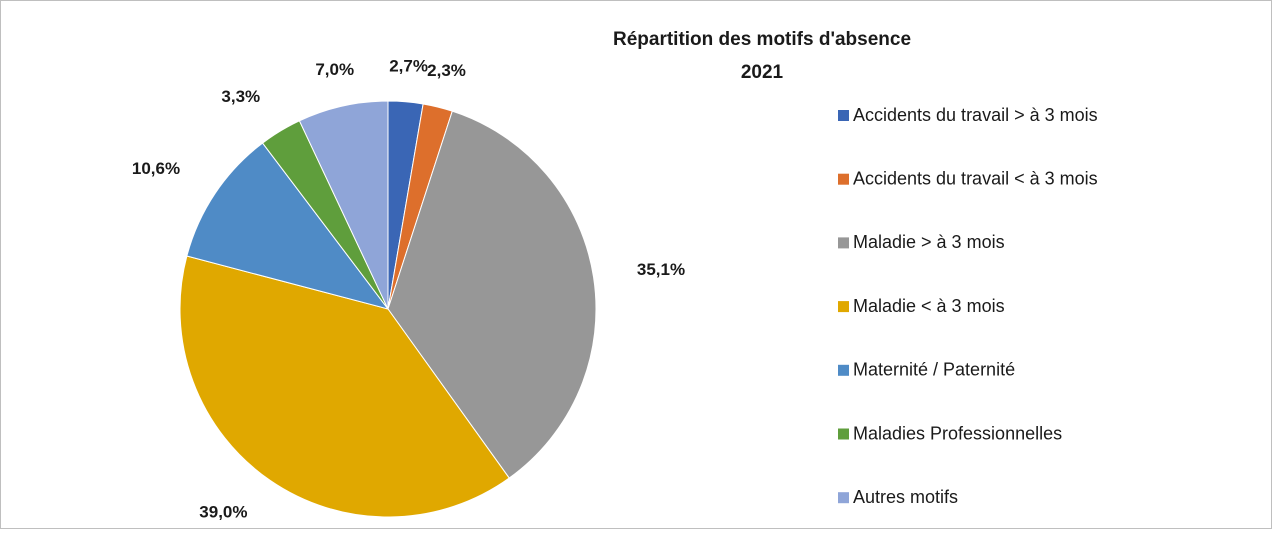 The height and width of the screenshot is (534, 1272). What do you see at coordinates (762, 39) in the screenshot?
I see `chart-title: Répartition des motifs d'absence` at bounding box center [762, 39].